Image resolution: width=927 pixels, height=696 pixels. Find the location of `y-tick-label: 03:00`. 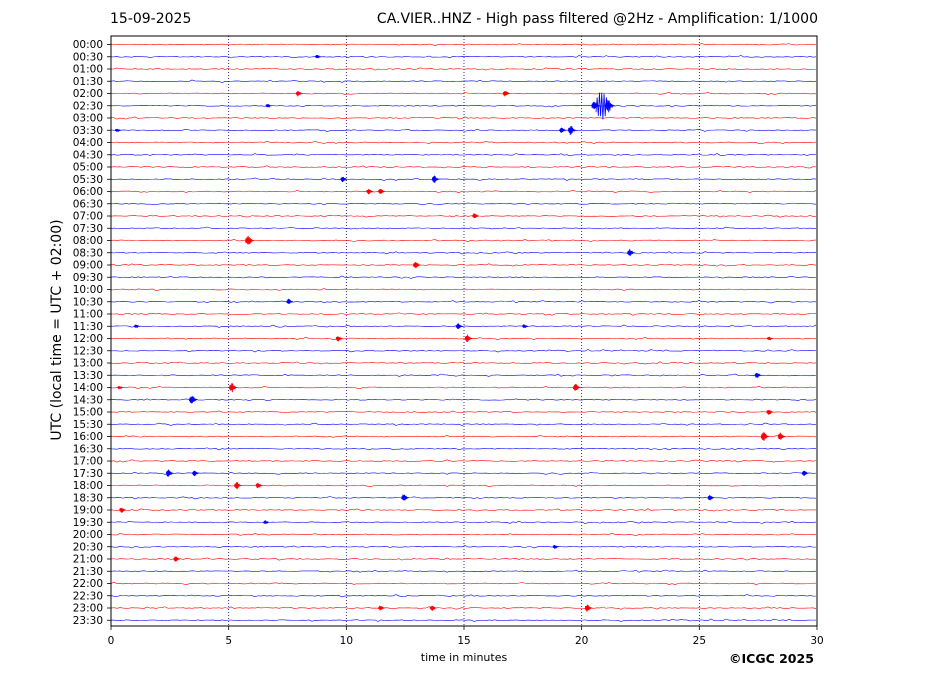

y-tick-label: 03:00 is located at coordinates (88, 119).